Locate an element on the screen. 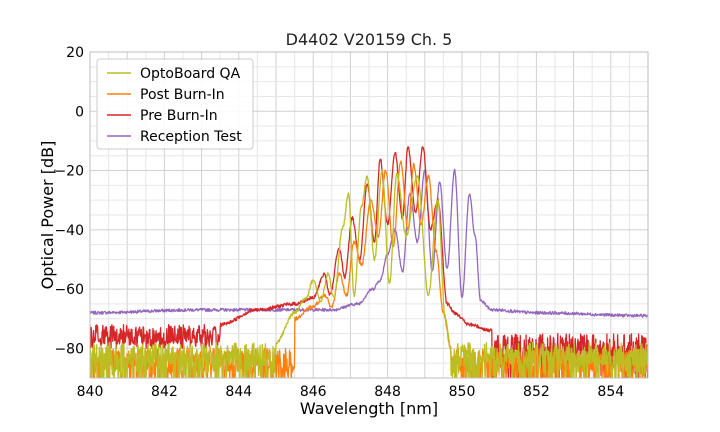 The height and width of the screenshot is (432, 720). y-tick-label: 0 is located at coordinates (79, 112).